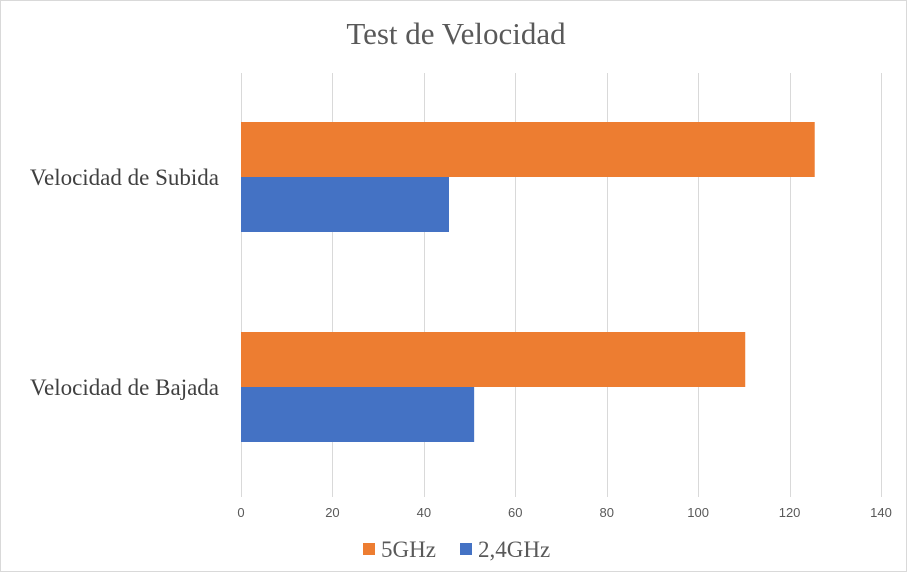 This screenshot has width=907, height=572. I want to click on x-tick-label: 80, so click(606, 512).